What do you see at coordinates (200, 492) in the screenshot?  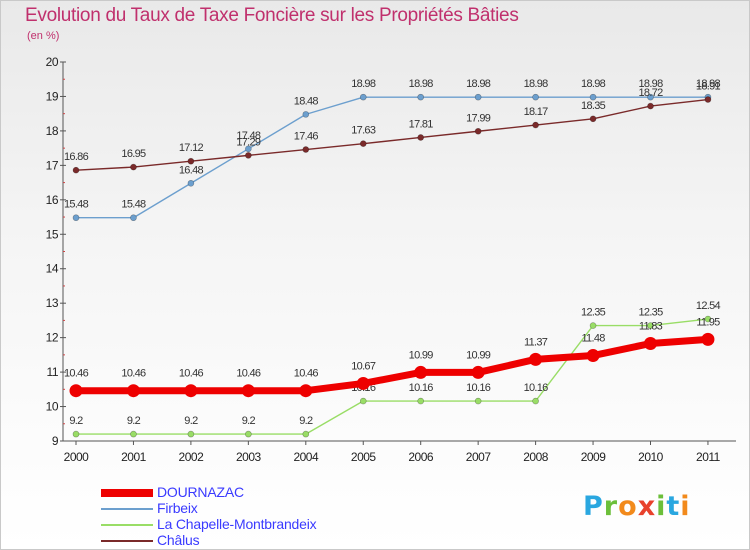 I see `legend-label: DOURNAZAC` at bounding box center [200, 492].